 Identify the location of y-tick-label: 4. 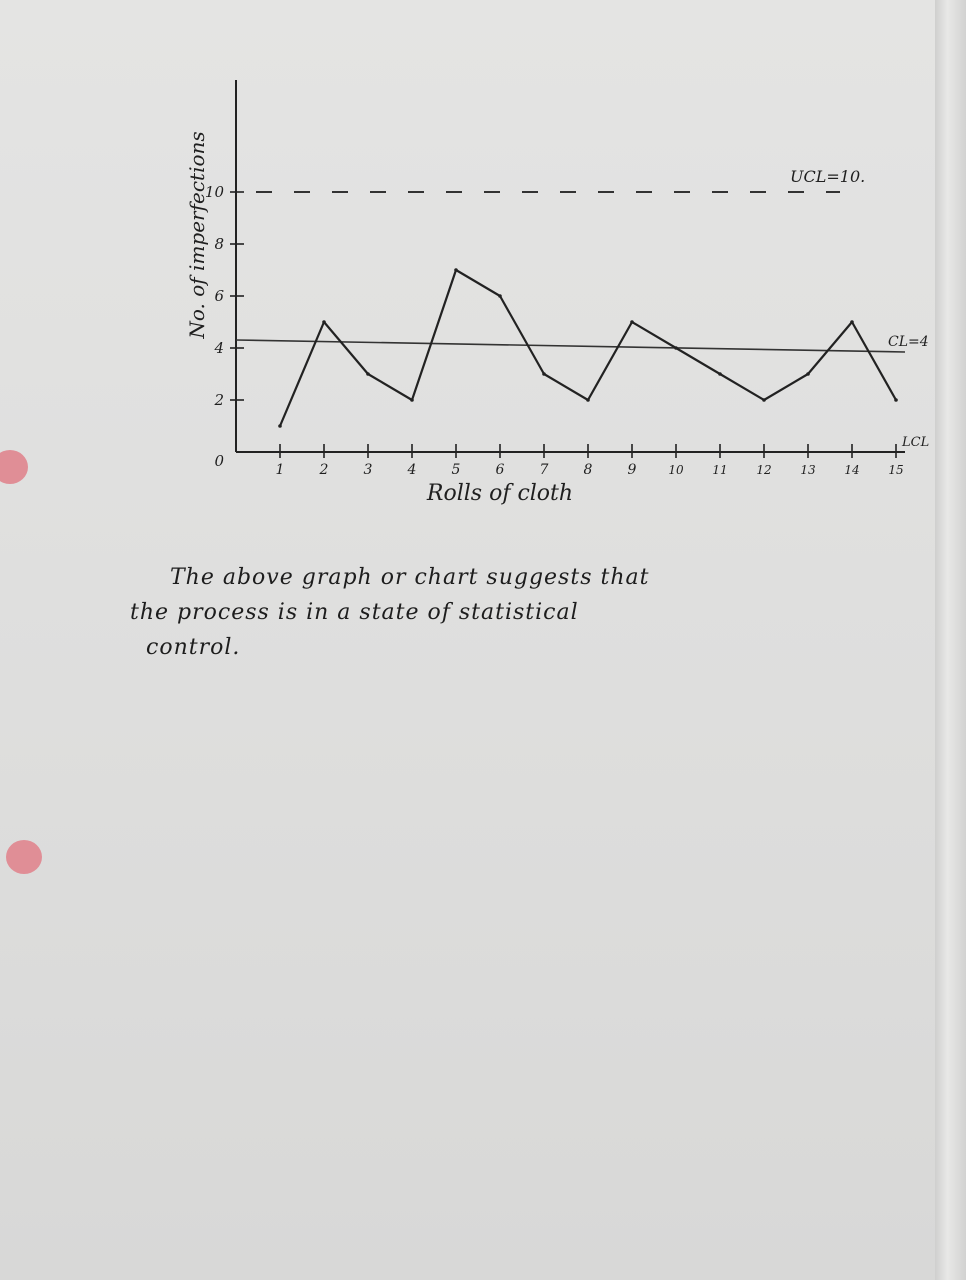
(218, 348).